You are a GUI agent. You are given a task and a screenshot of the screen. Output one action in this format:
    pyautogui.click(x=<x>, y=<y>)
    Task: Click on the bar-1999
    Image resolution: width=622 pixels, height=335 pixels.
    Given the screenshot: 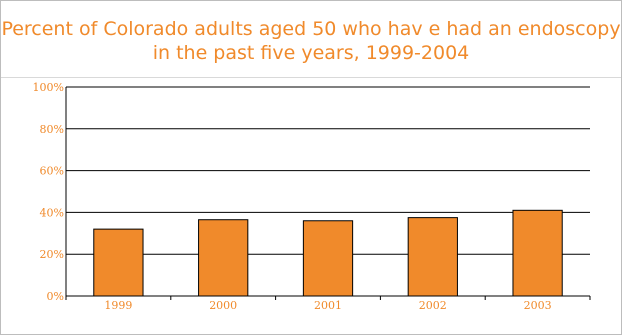 What is the action you would take?
    pyautogui.click(x=118, y=262)
    